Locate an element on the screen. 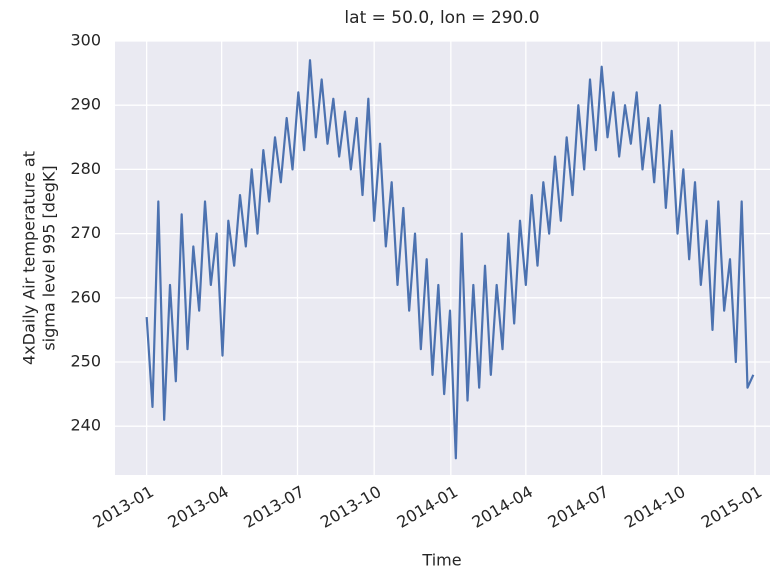 The height and width of the screenshot is (571, 773). y-tick-label: 250 is located at coordinates (85, 361).